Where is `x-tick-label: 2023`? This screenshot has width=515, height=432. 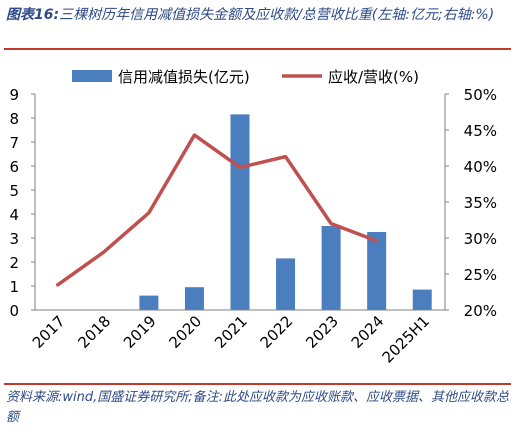 x-tick-label: 2023 is located at coordinates (322, 332).